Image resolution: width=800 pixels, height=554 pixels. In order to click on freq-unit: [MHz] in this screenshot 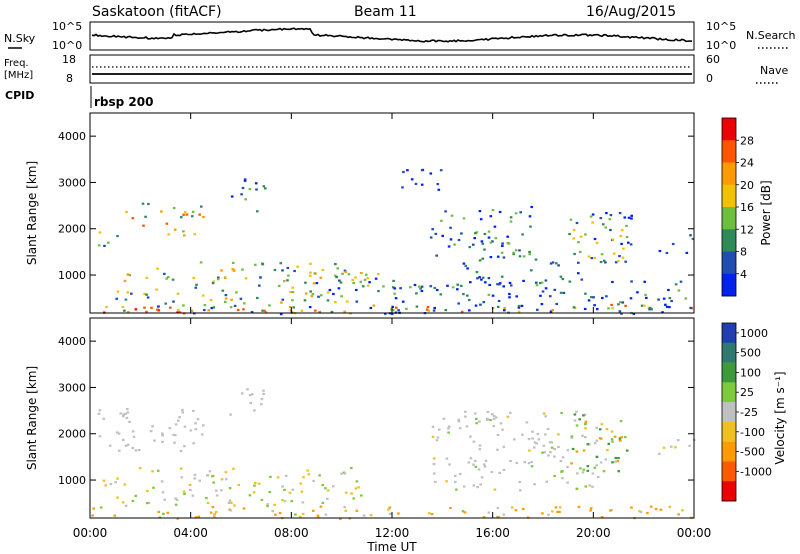, I will do `click(18, 75)`.